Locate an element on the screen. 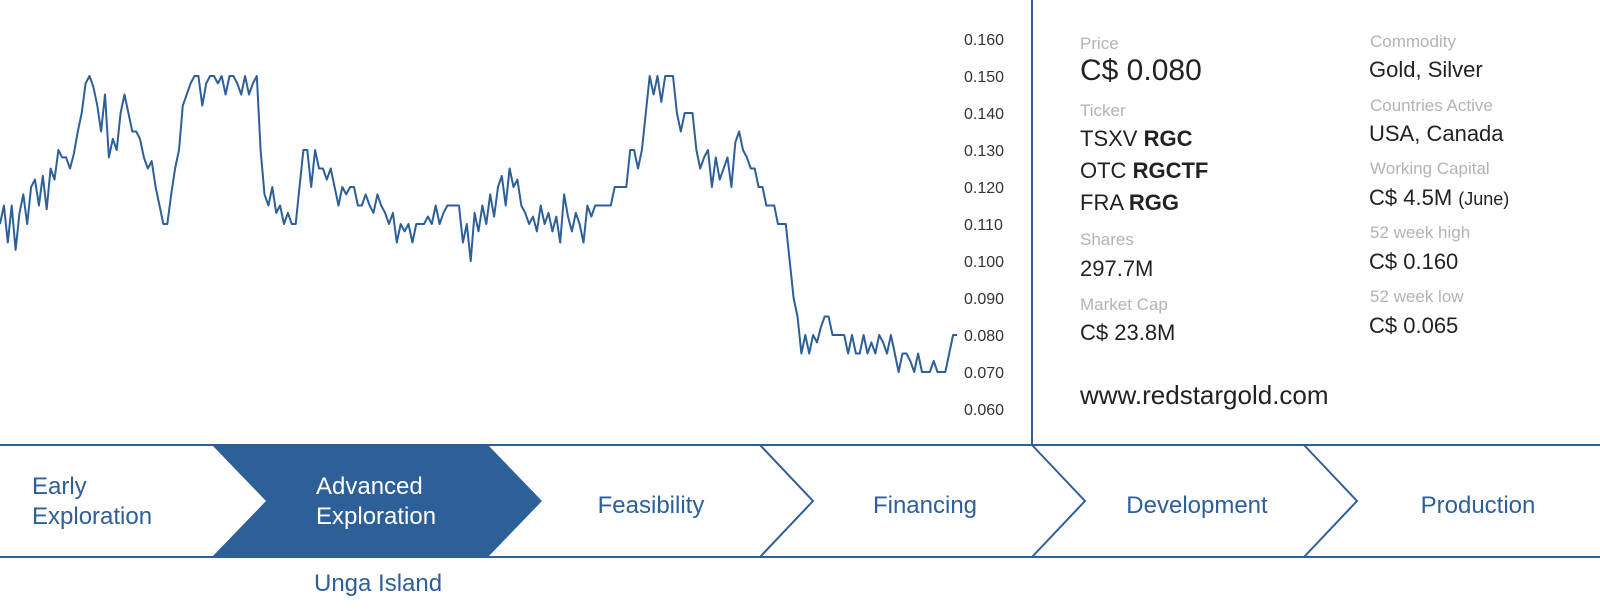  high52-label: 52 week high is located at coordinates (1420, 232).